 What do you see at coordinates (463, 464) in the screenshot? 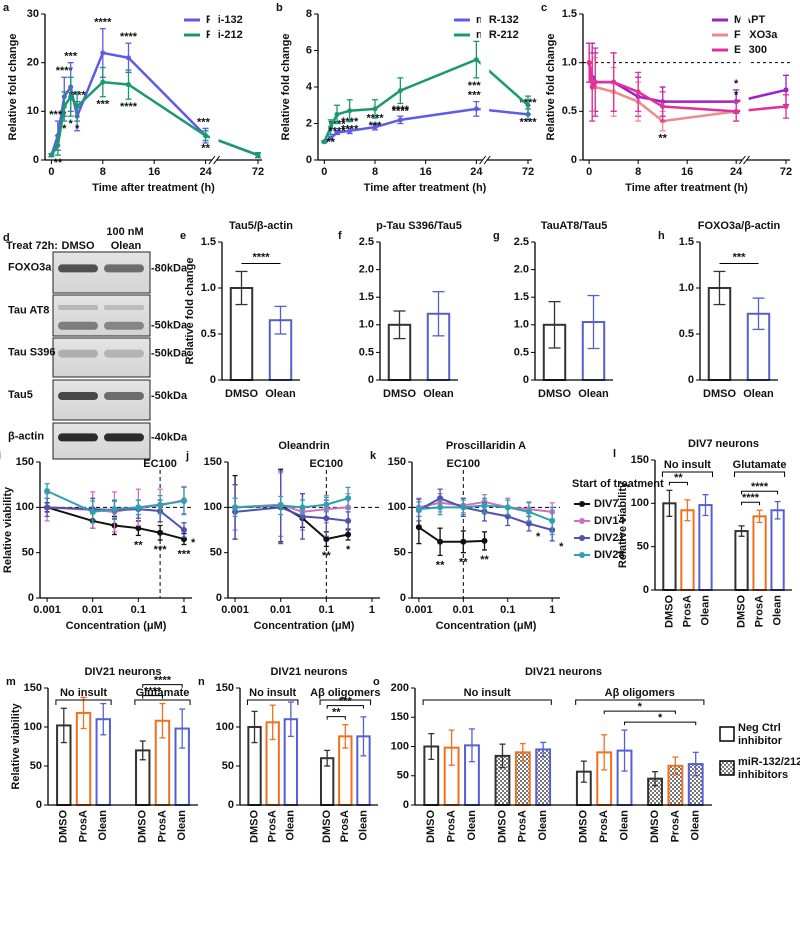
I see `ec100-label: EC100` at bounding box center [463, 464].